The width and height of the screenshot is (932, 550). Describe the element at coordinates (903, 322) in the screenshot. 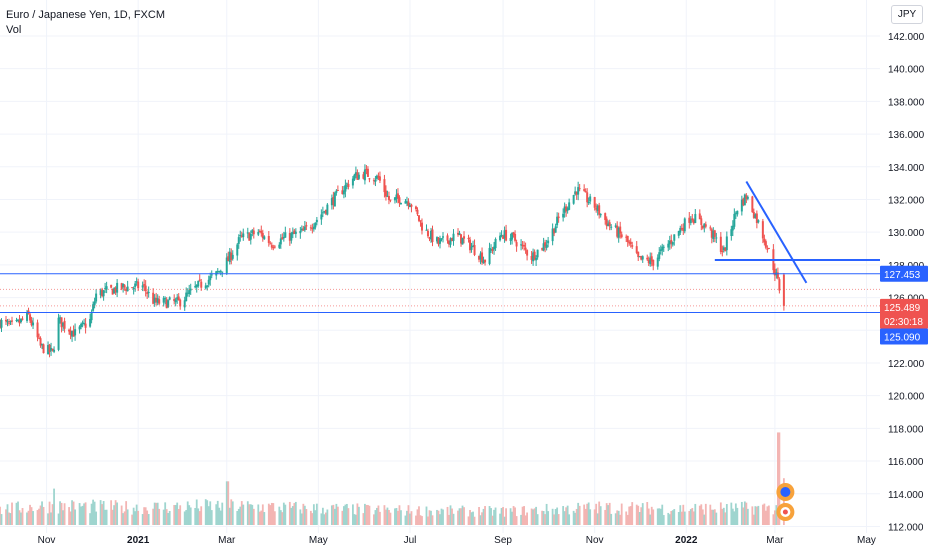

I see `countdown-tag-text: 02:30:18` at that location.